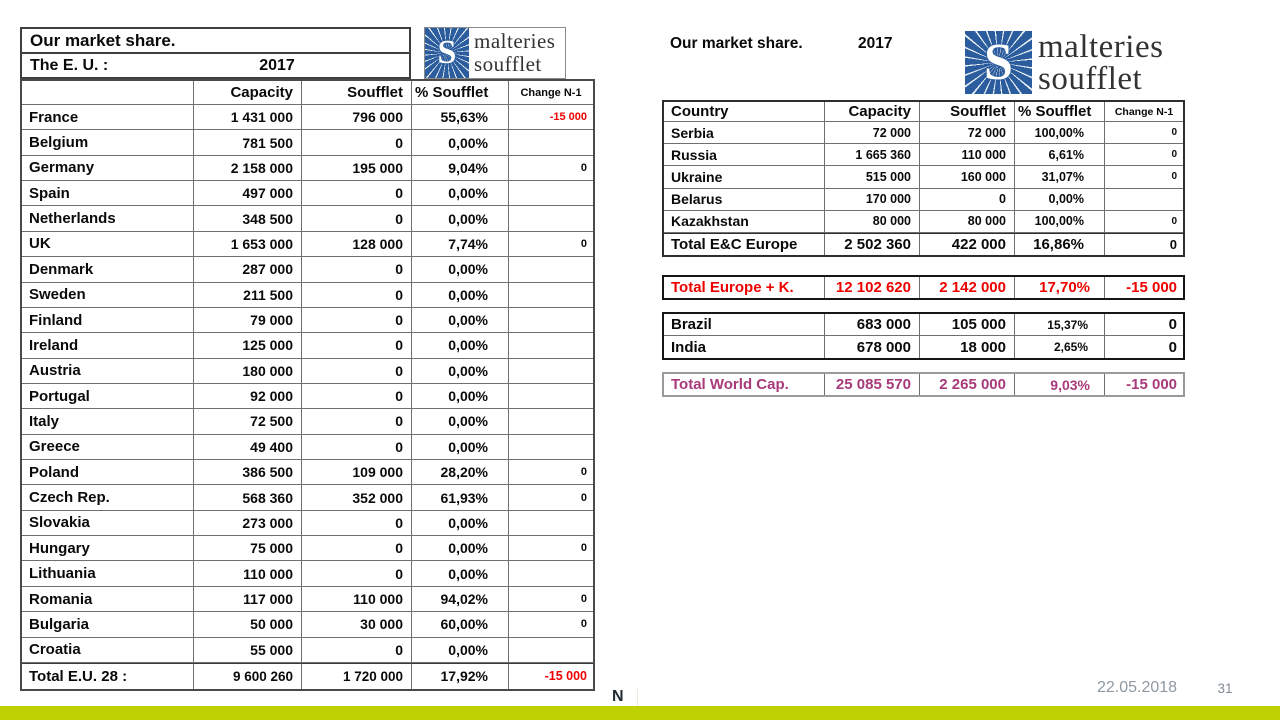 Image resolution: width=1280 pixels, height=720 pixels. What do you see at coordinates (618, 696) in the screenshot?
I see `stray-letter: N` at bounding box center [618, 696].